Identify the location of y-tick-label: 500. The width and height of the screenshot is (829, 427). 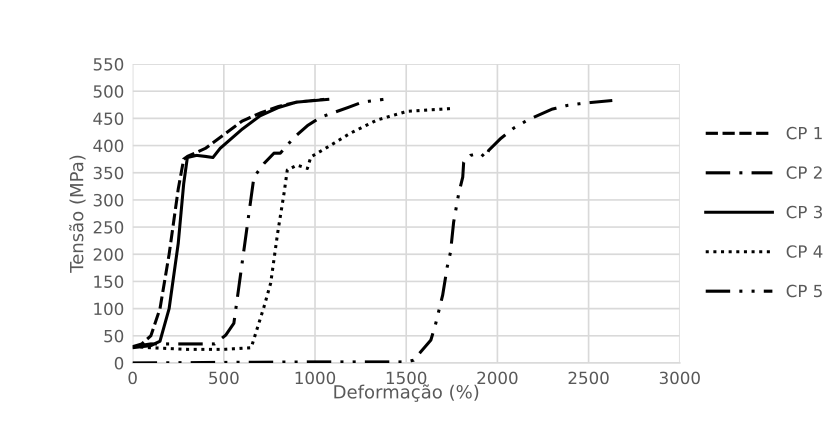
(109, 91).